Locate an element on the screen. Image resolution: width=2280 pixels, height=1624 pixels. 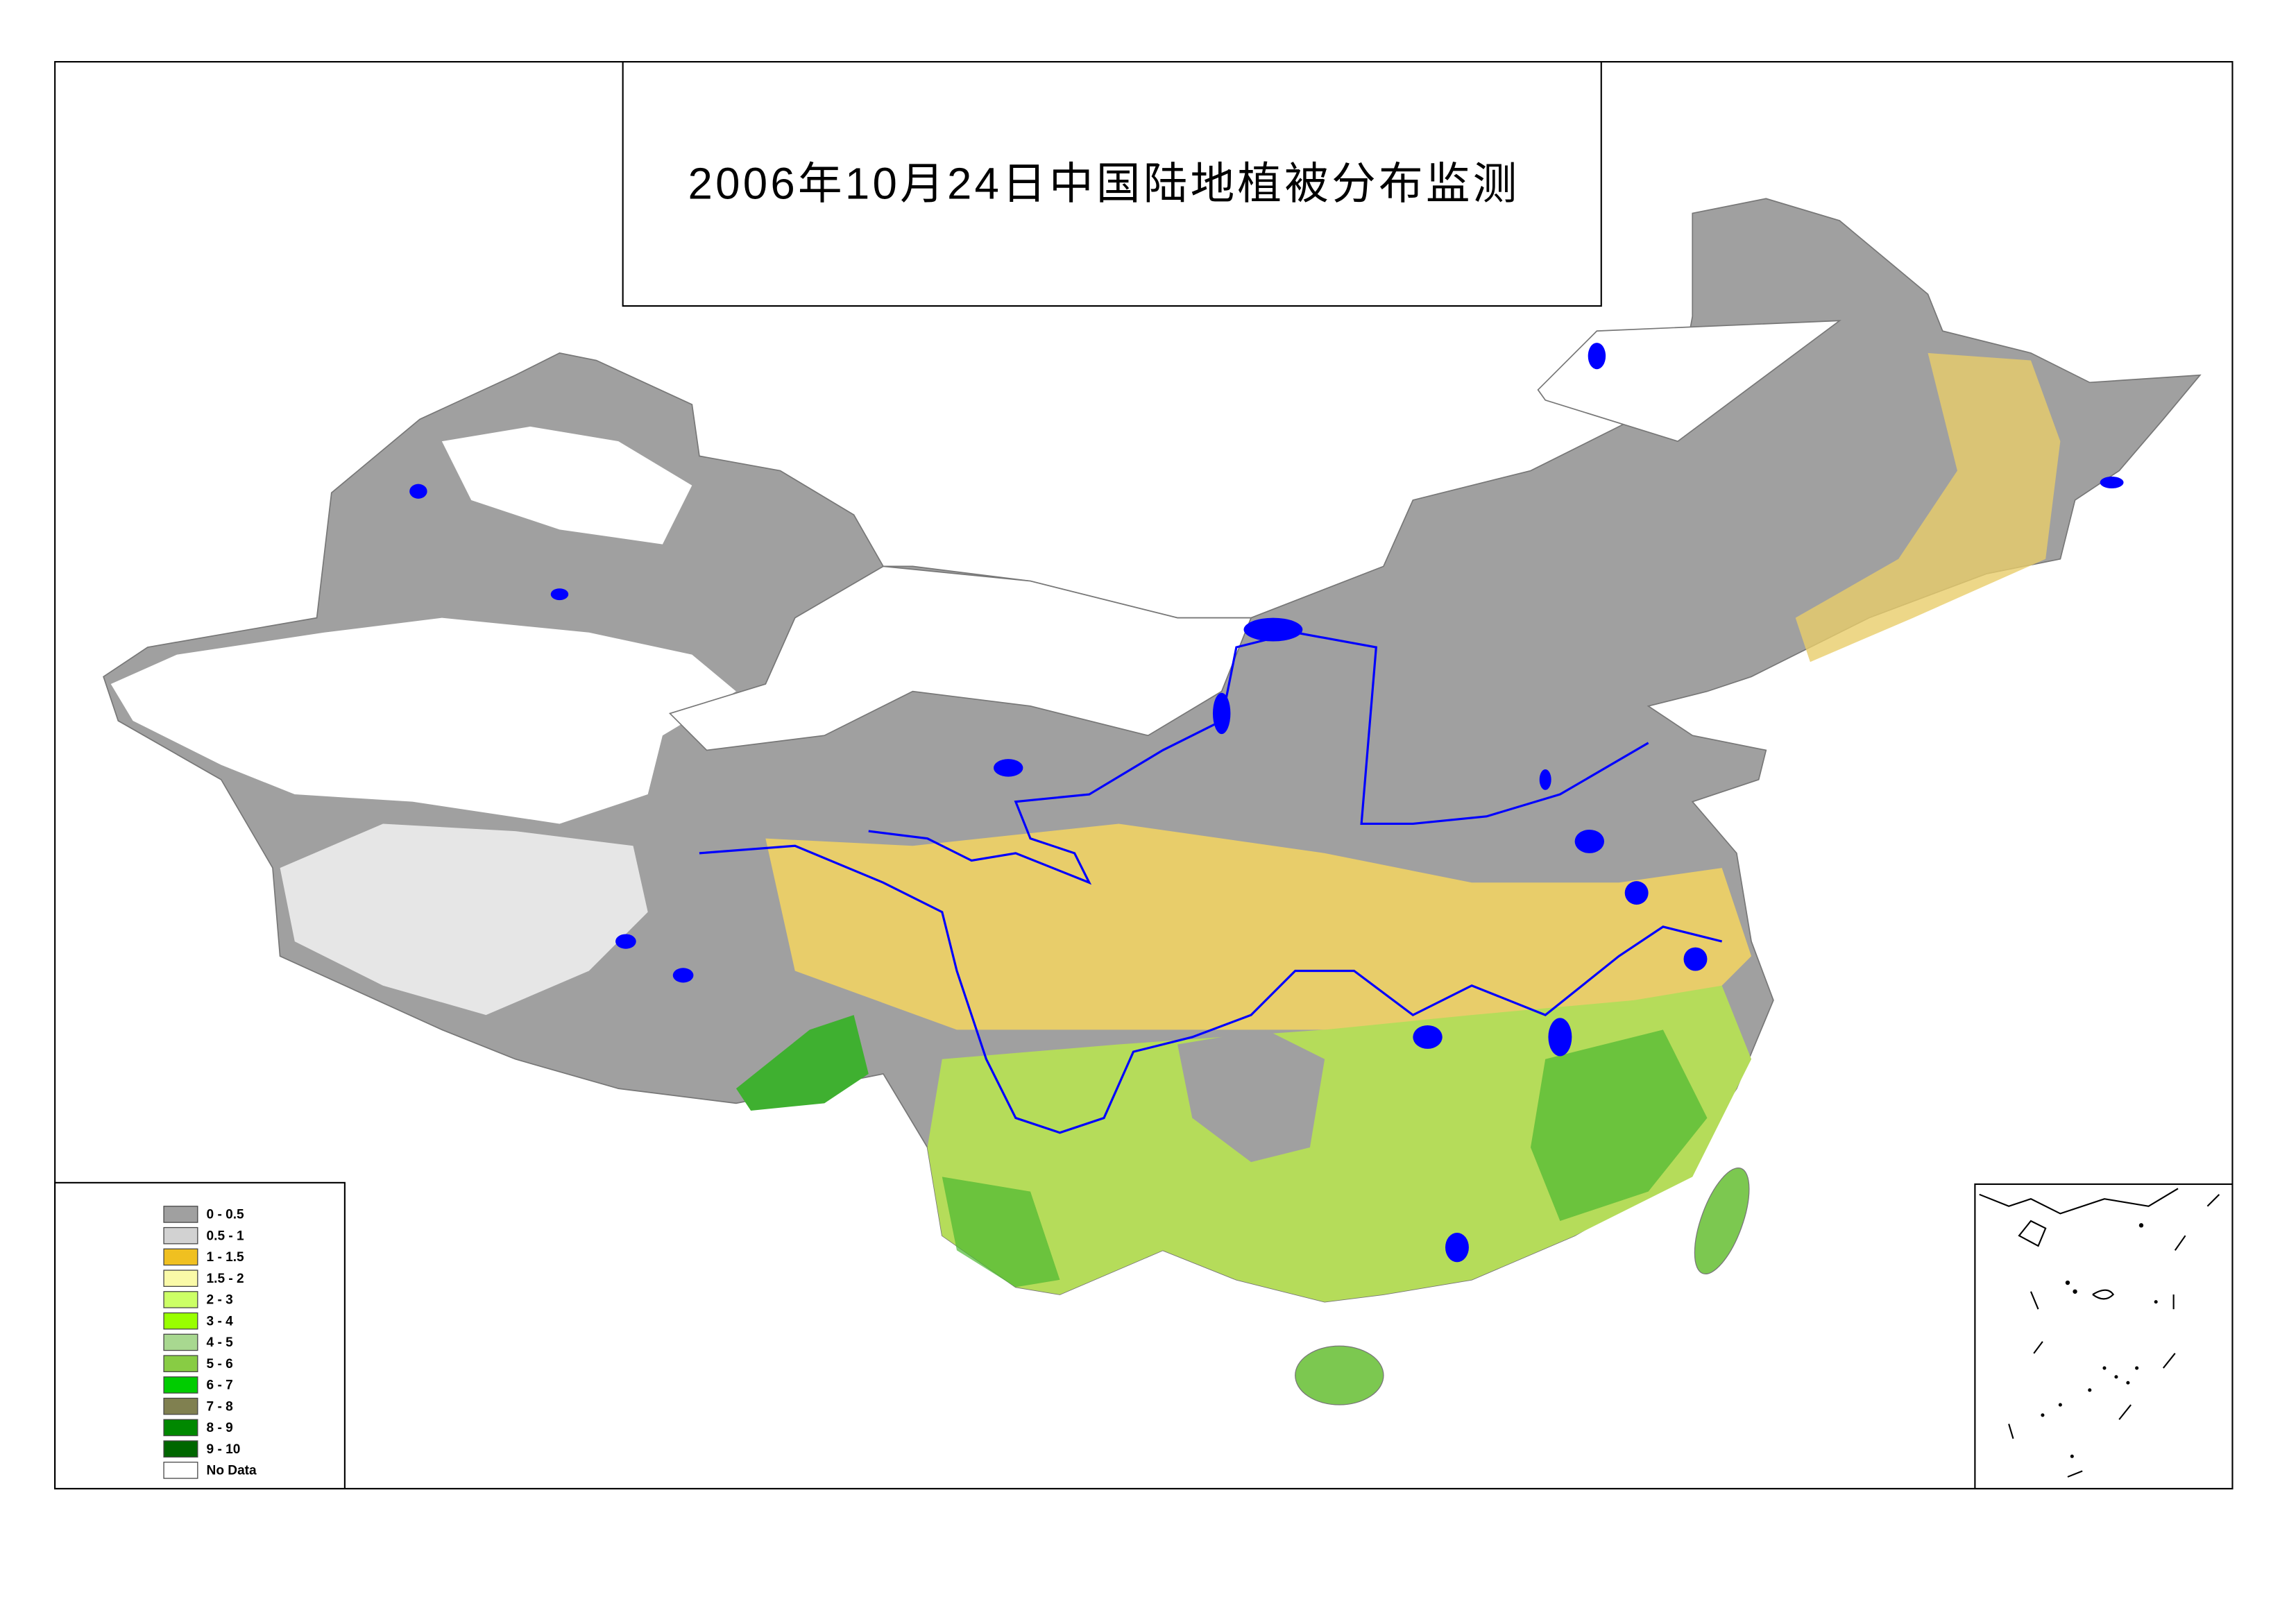
legend-label: 9 - 10 is located at coordinates (224, 1449).